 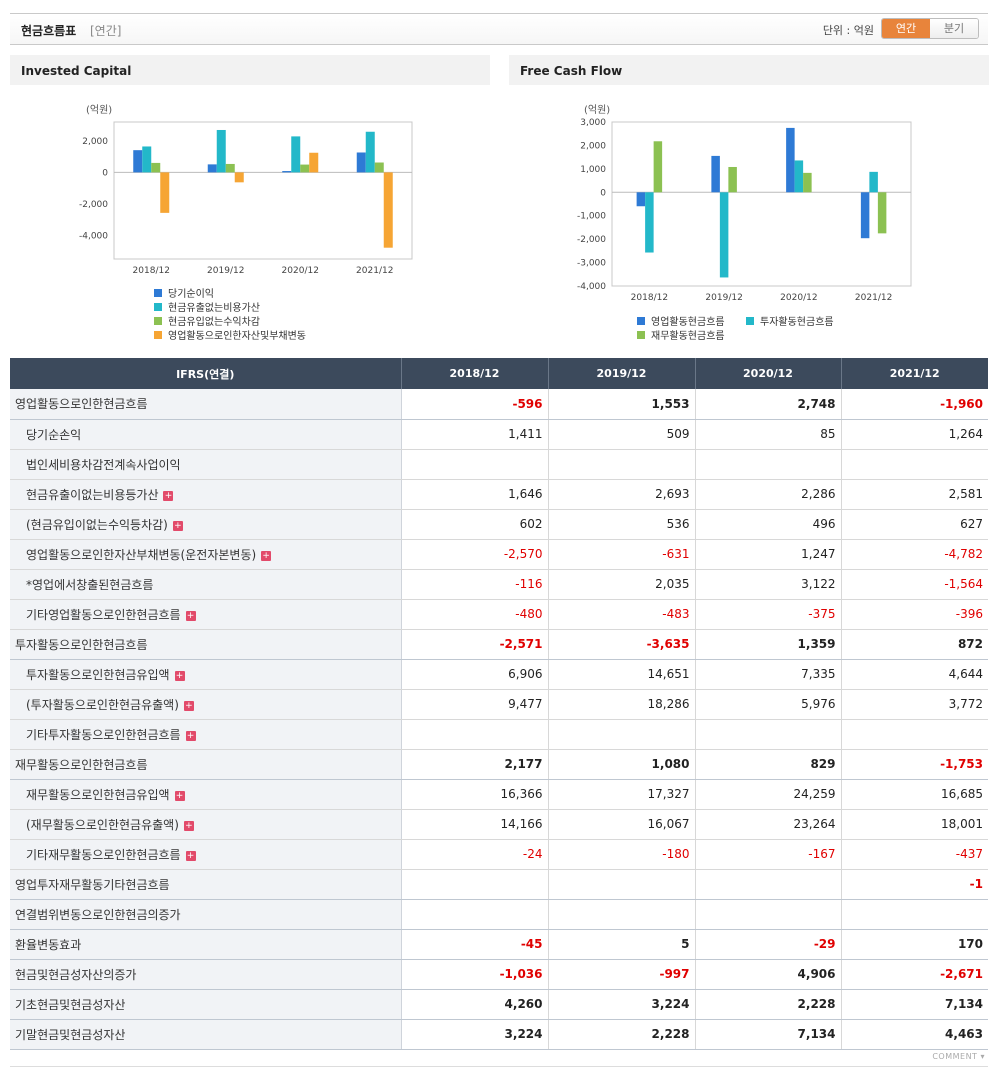 I want to click on row-label-cell: 현금유출이없는비용등가산 +, so click(x=206, y=494).